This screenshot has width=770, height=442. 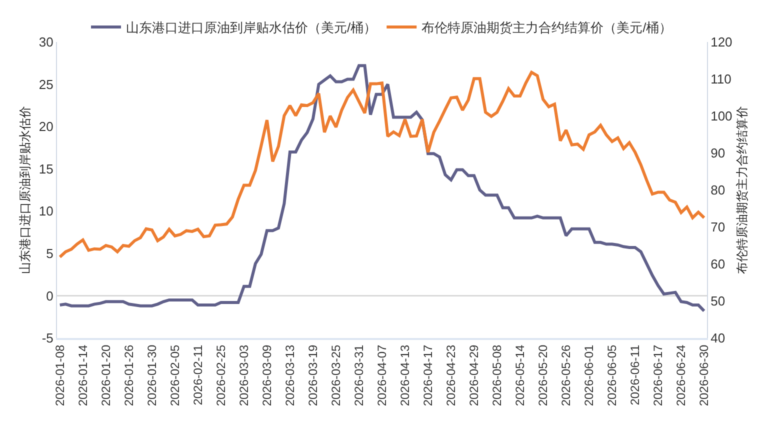 What do you see at coordinates (718, 190) in the screenshot?
I see `y2-tick-label: 80` at bounding box center [718, 190].